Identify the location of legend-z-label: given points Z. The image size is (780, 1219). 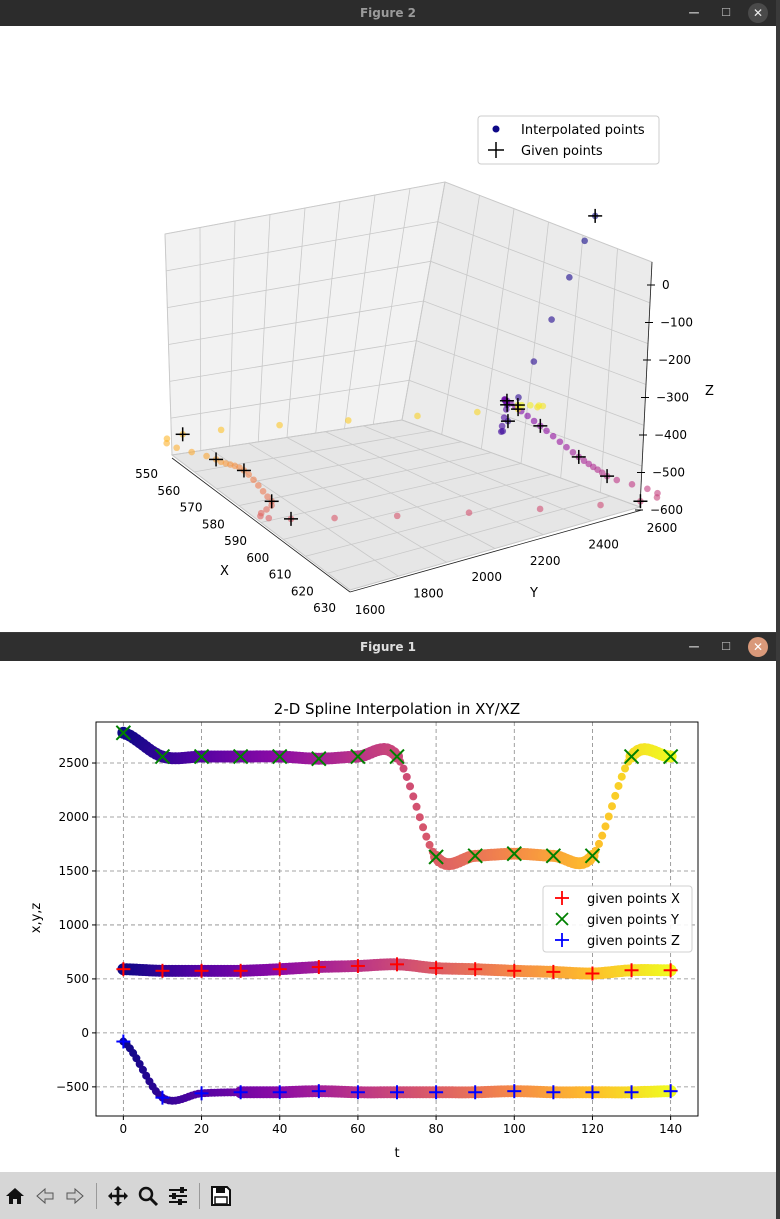
(633, 941).